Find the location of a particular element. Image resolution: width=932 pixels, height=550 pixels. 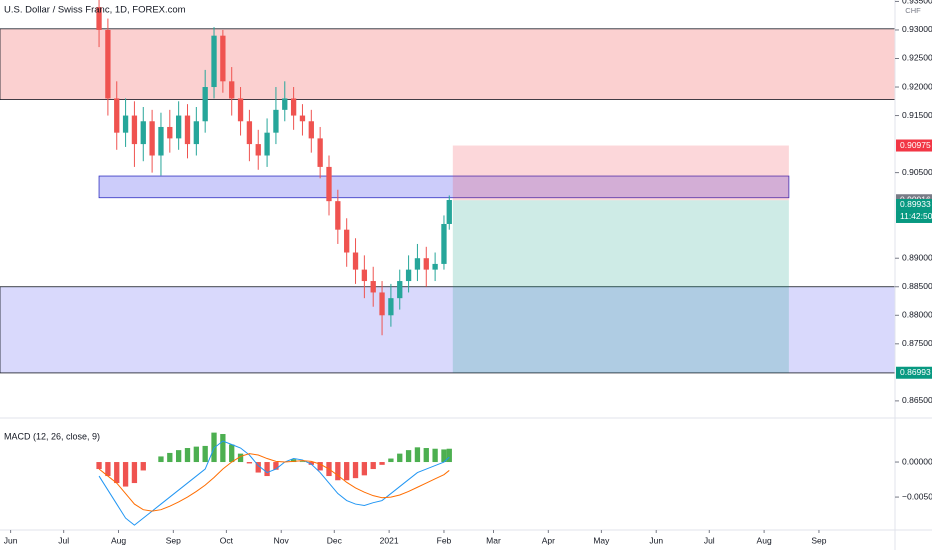

y-tick-label: 0.91500 is located at coordinates (917, 115).